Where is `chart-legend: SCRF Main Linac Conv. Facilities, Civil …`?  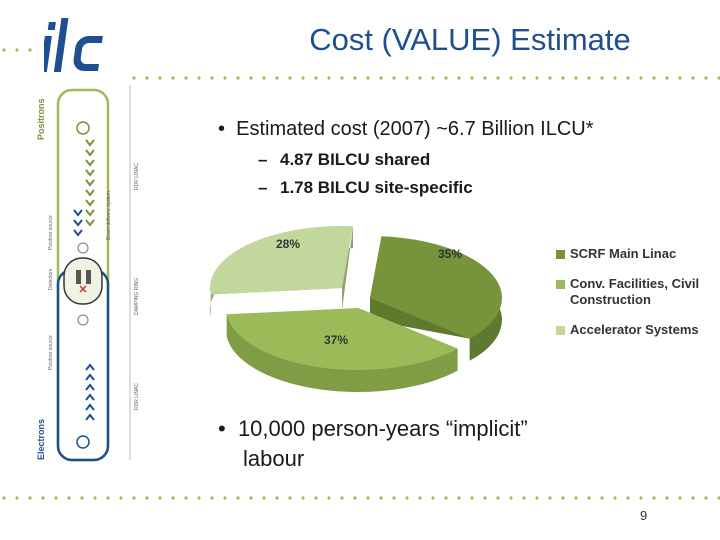 chart-legend: SCRF Main Linac Conv. Facilities, Civil … is located at coordinates (636, 299).